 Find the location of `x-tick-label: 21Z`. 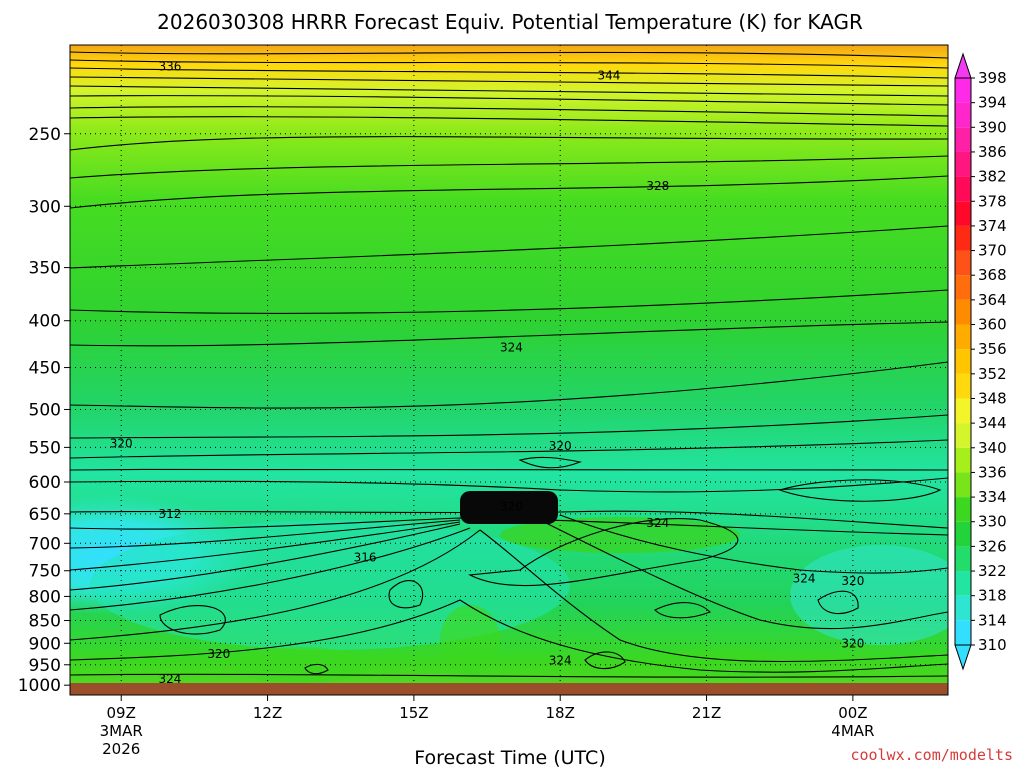

x-tick-label: 21Z is located at coordinates (706, 713).